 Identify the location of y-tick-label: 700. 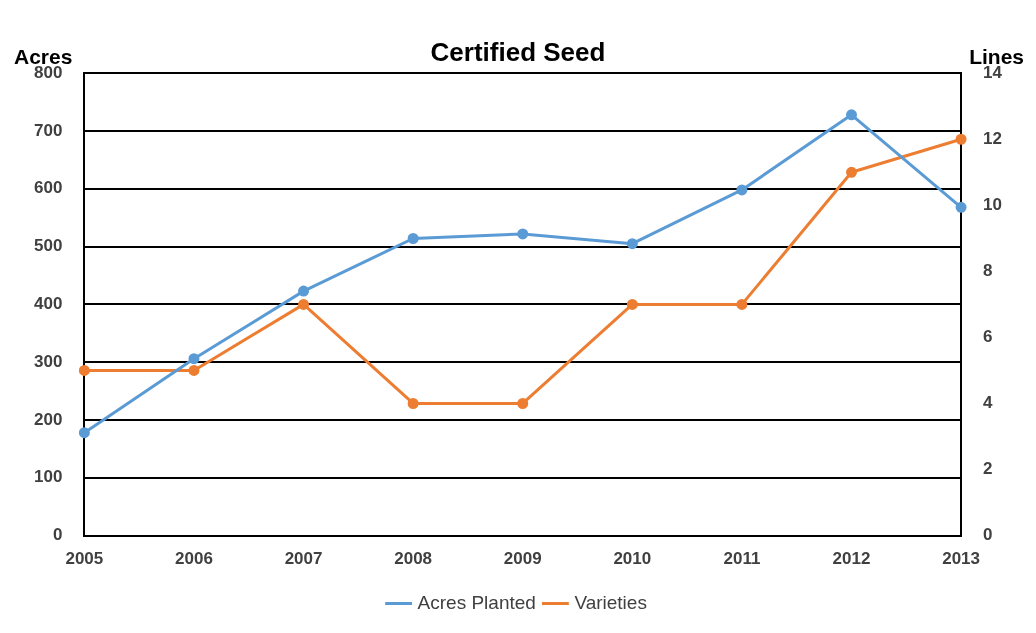
(48, 130).